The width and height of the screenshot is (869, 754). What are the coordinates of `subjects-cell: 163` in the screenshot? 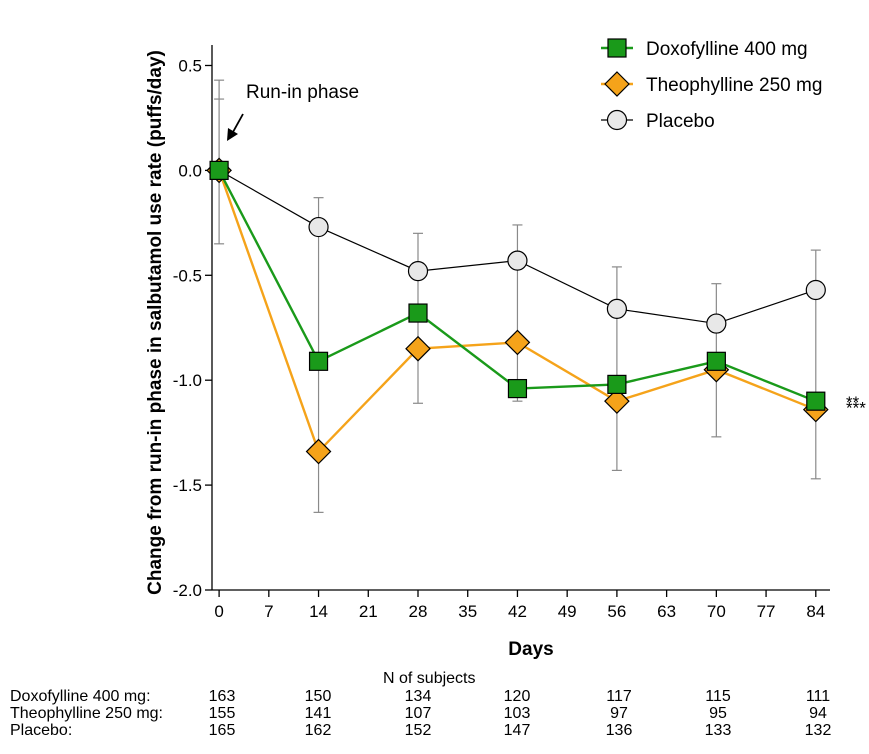 It's located at (222, 696).